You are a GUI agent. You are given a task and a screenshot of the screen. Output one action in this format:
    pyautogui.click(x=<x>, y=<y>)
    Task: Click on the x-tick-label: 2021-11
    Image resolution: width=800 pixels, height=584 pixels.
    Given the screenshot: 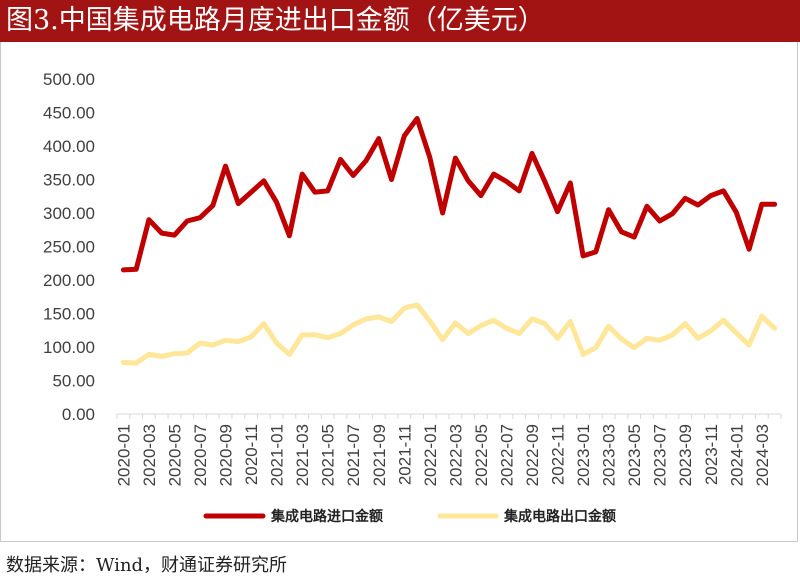 What is the action you would take?
    pyautogui.click(x=404, y=454)
    